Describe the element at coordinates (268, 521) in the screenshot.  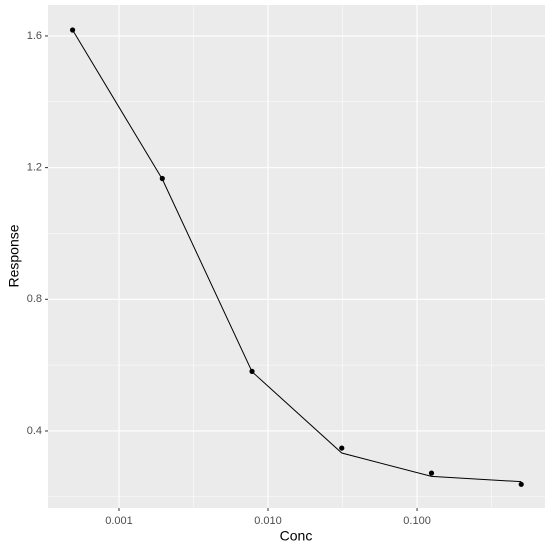
I see `x-tick-label: 0.010` at that location.